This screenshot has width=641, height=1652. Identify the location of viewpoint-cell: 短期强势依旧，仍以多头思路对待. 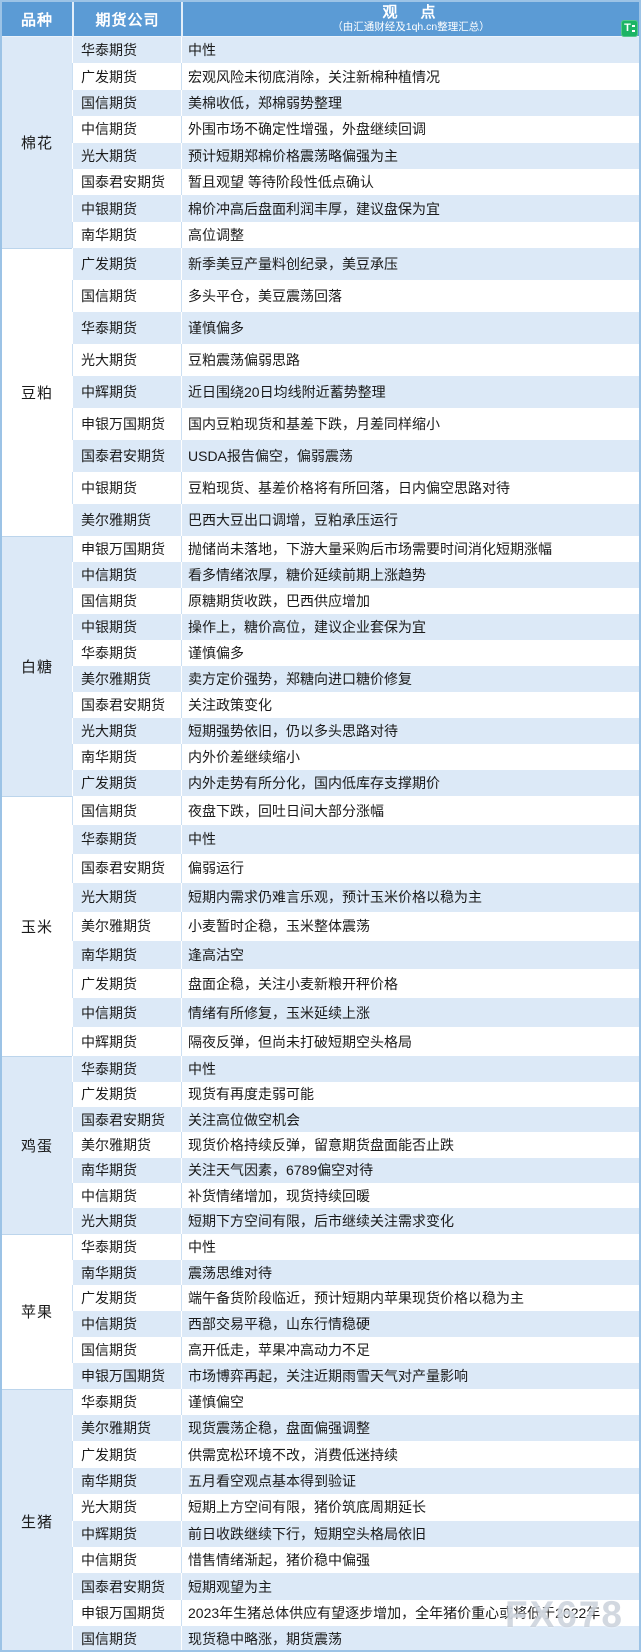
(410, 731).